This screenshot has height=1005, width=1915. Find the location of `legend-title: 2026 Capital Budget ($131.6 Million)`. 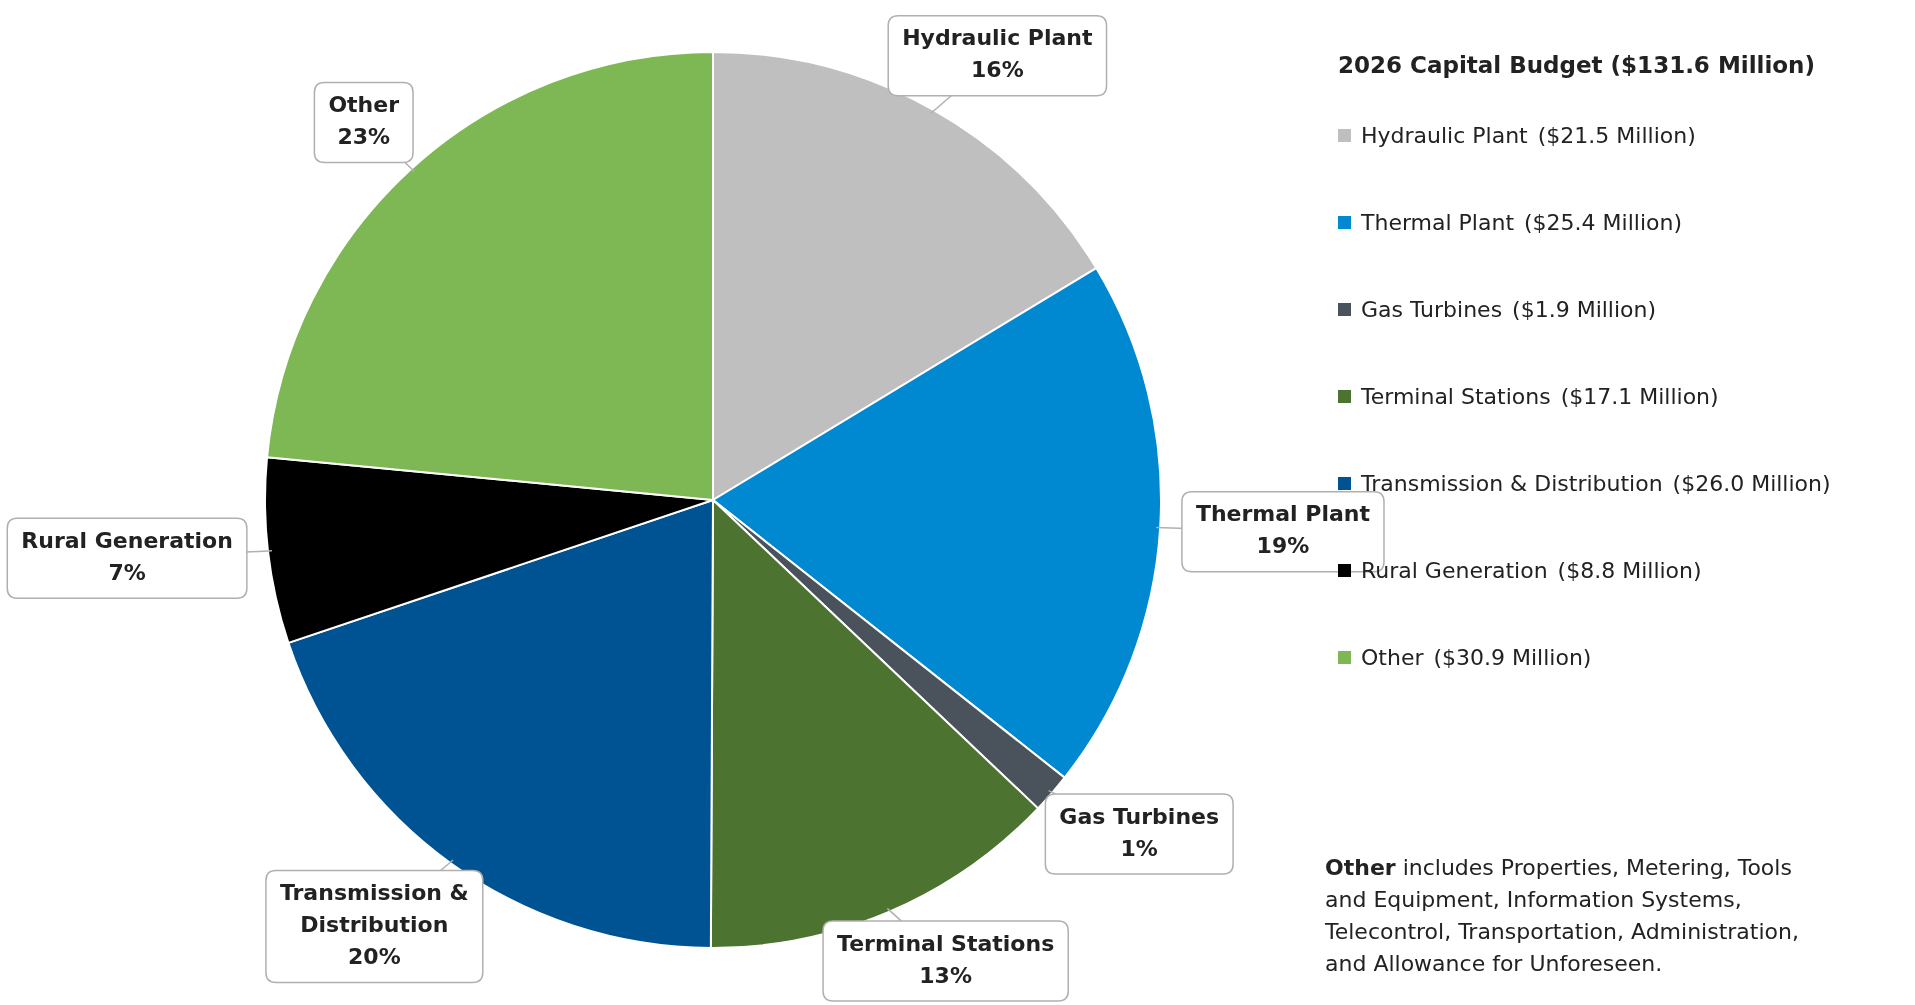

legend-title: 2026 Capital Budget ($131.6 Million) is located at coordinates (1577, 65).